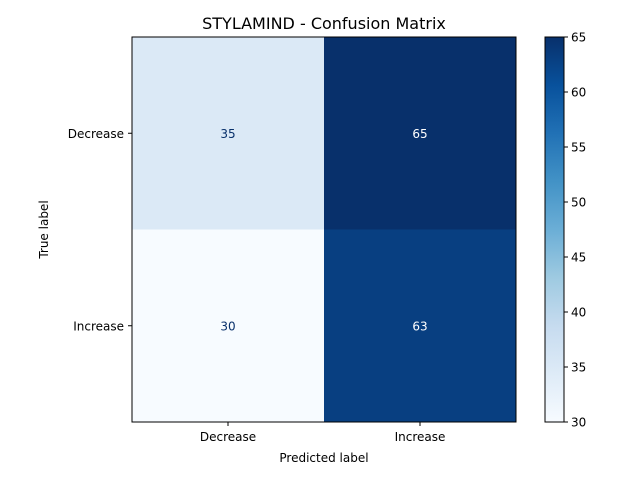 The image size is (640, 480). I want to click on x-axis-label: Predicted label, so click(323, 458).